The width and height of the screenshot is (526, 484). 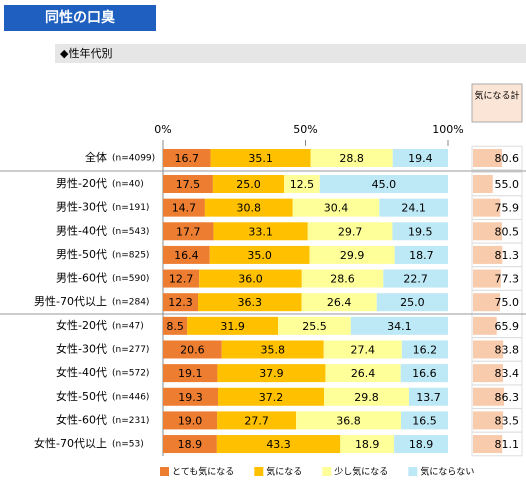 I want to click on sample-size: (n=231), so click(x=130, y=421).